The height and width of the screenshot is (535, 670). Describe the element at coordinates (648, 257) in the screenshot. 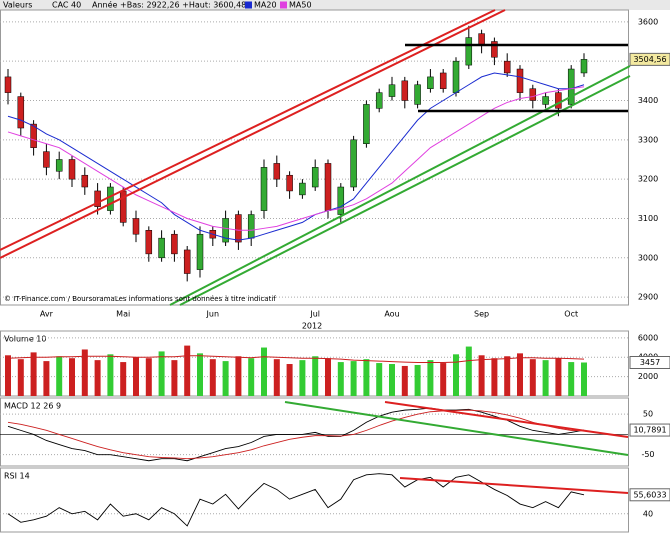

I see `y-tick-label: 3000` at that location.